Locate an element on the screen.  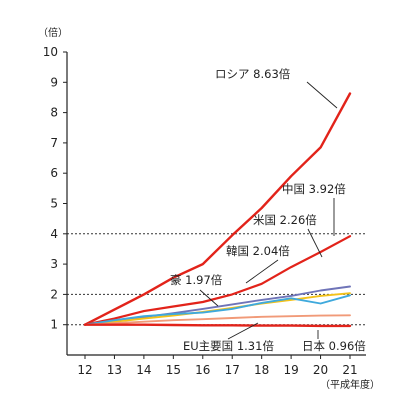
x-tick-label: 21 is located at coordinates (349, 370).